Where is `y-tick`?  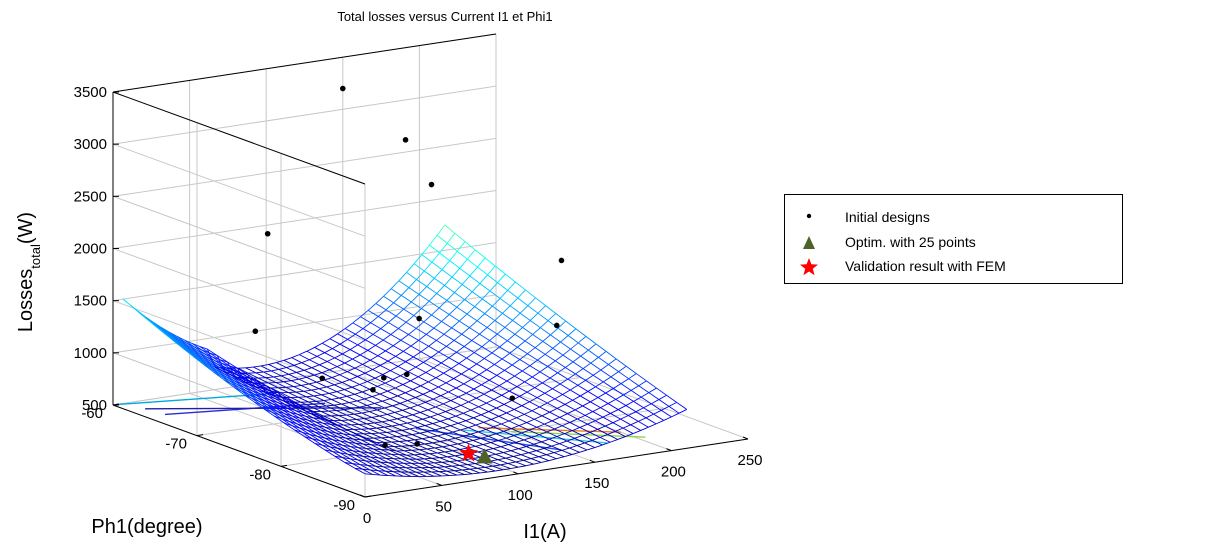
y-tick is located at coordinates (284, 465).